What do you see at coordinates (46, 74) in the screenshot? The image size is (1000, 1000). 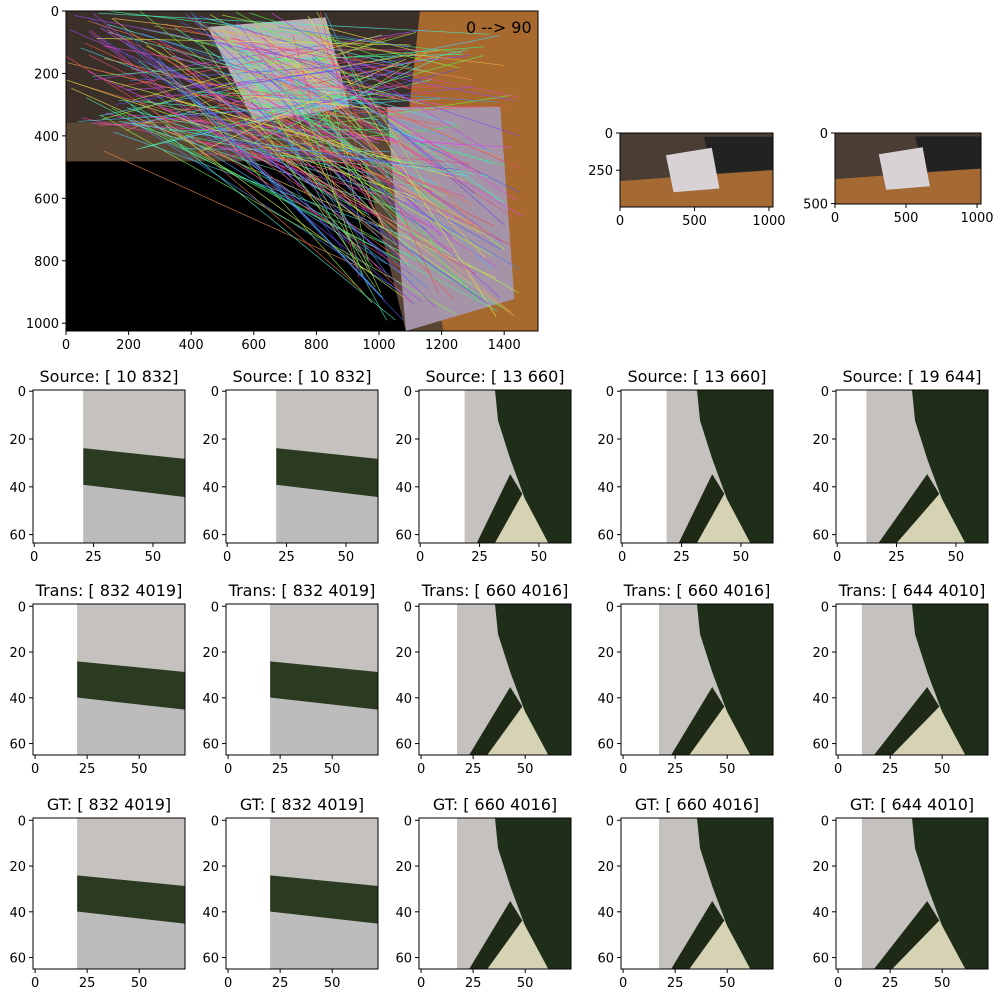 I see `y-tick-label: 200` at bounding box center [46, 74].